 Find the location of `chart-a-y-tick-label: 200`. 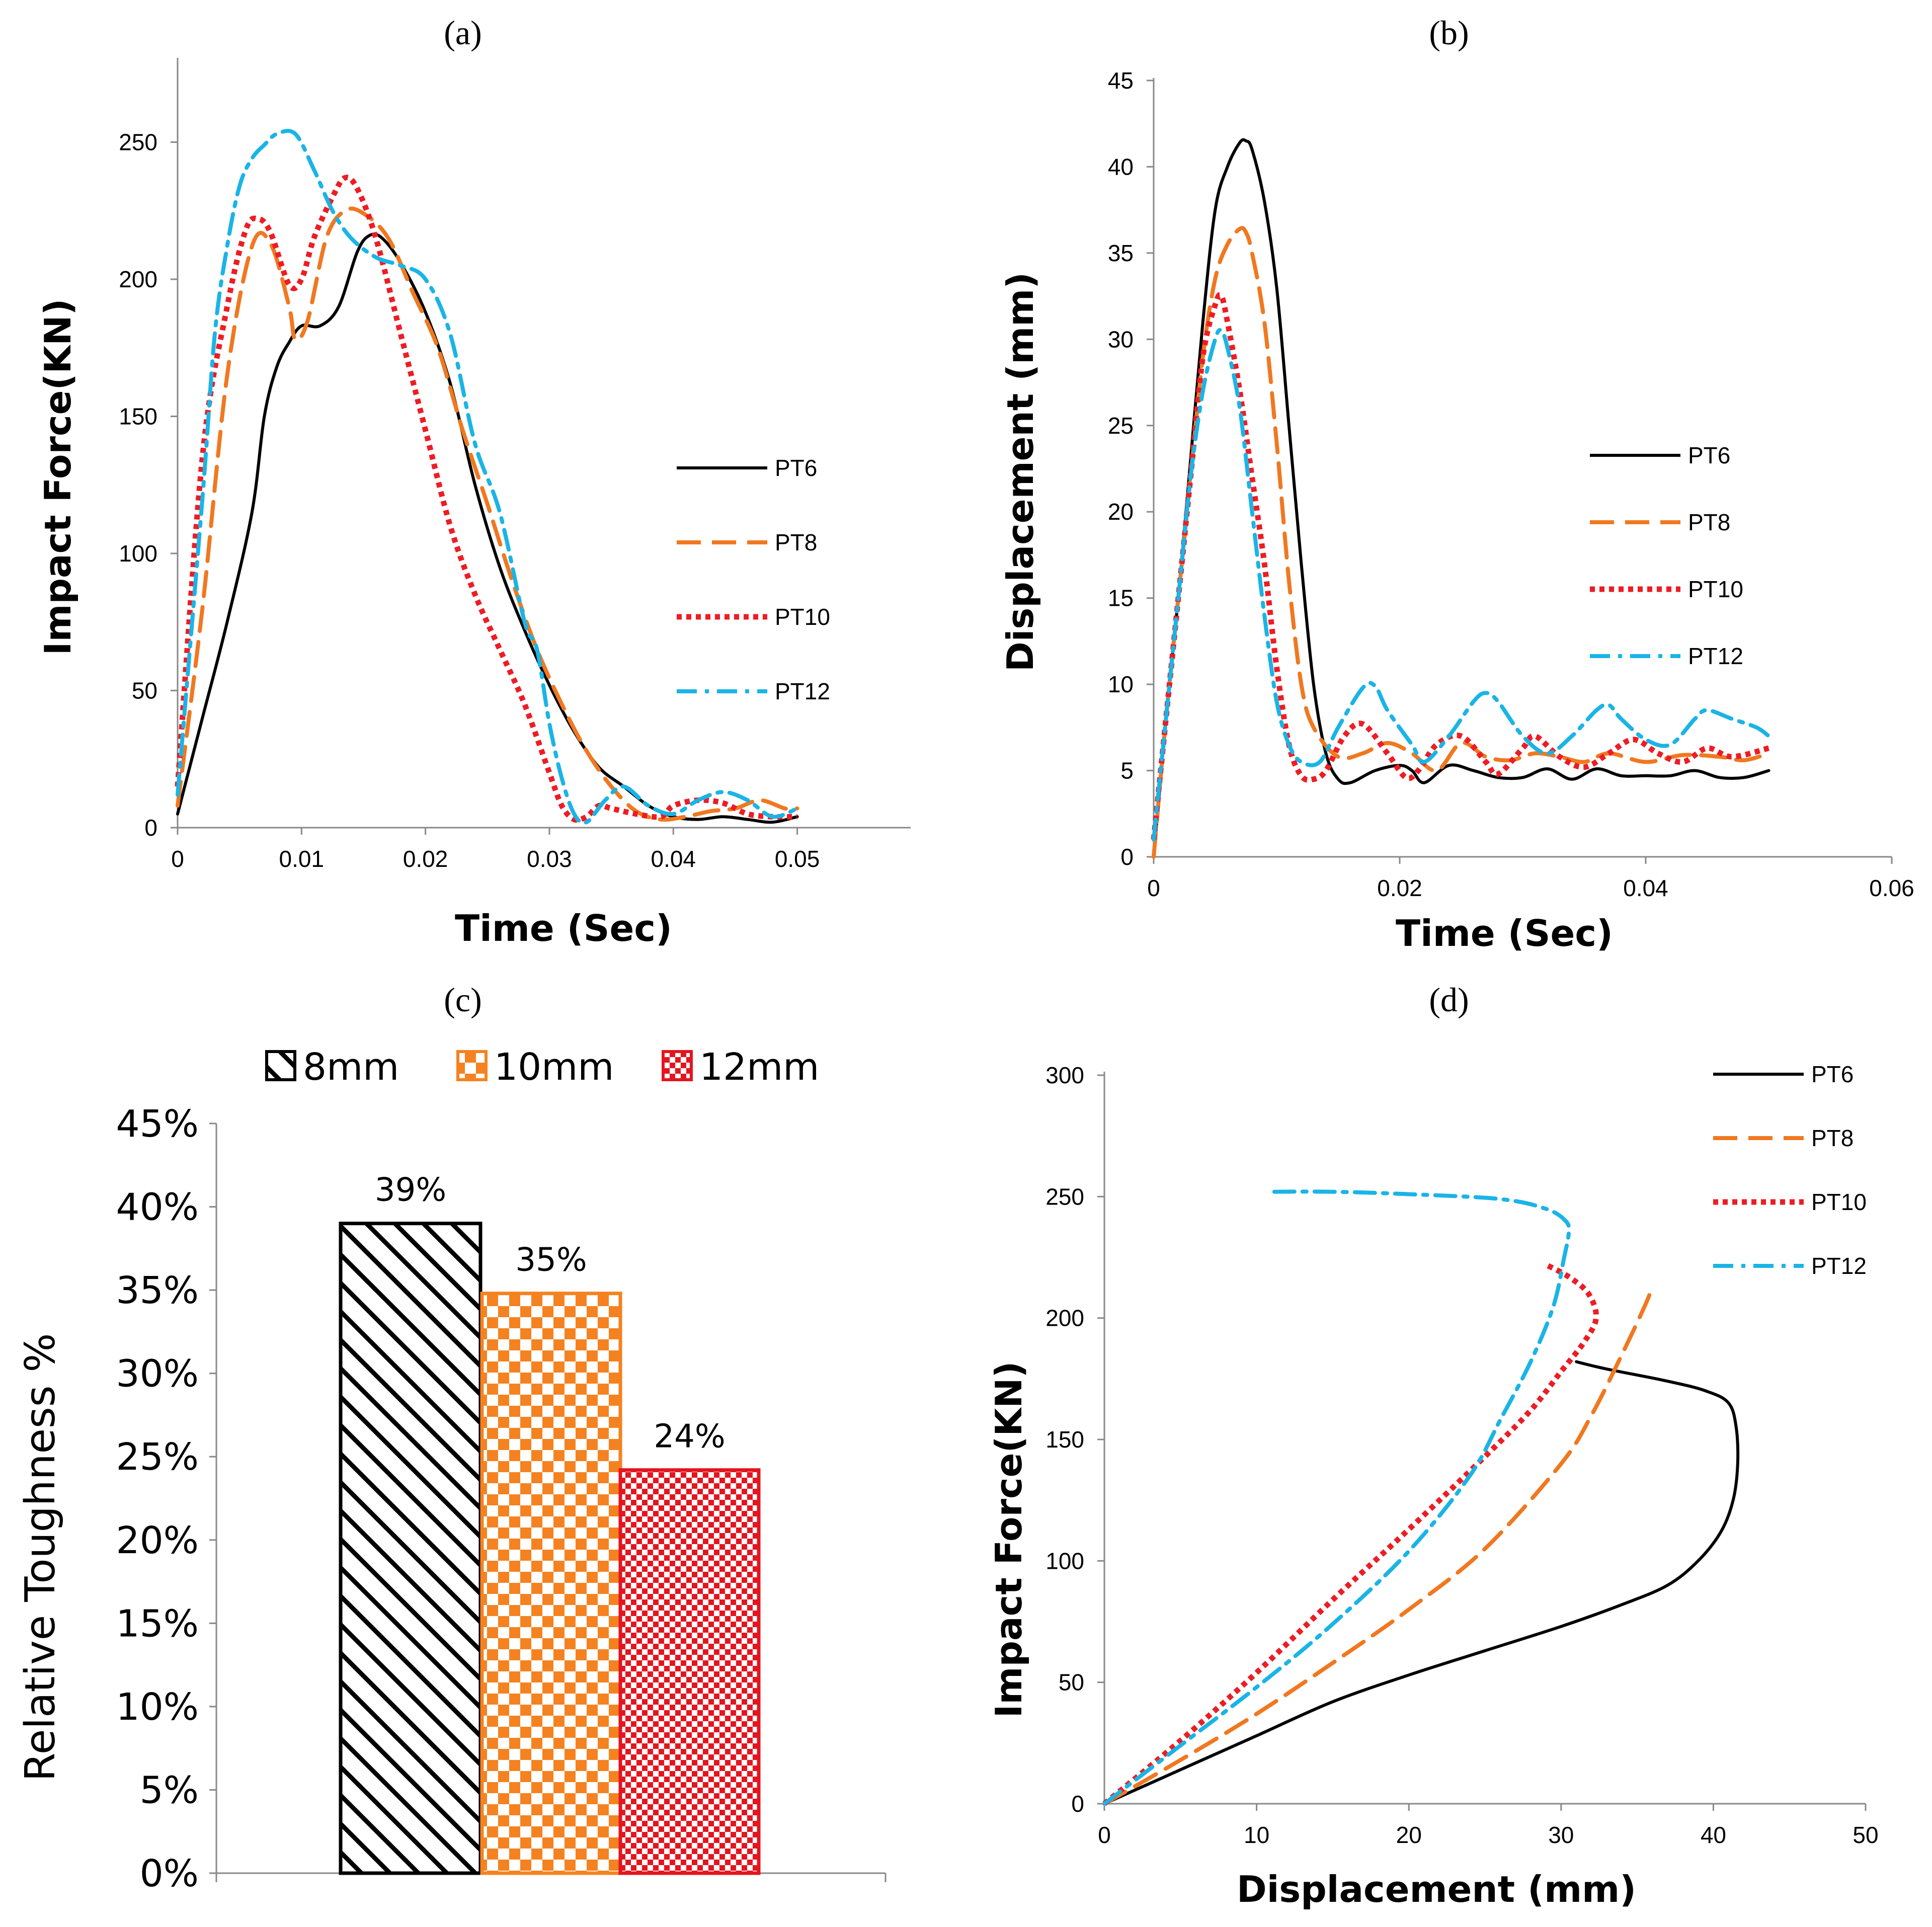

chart-a-y-tick-label: 200 is located at coordinates (138, 279).